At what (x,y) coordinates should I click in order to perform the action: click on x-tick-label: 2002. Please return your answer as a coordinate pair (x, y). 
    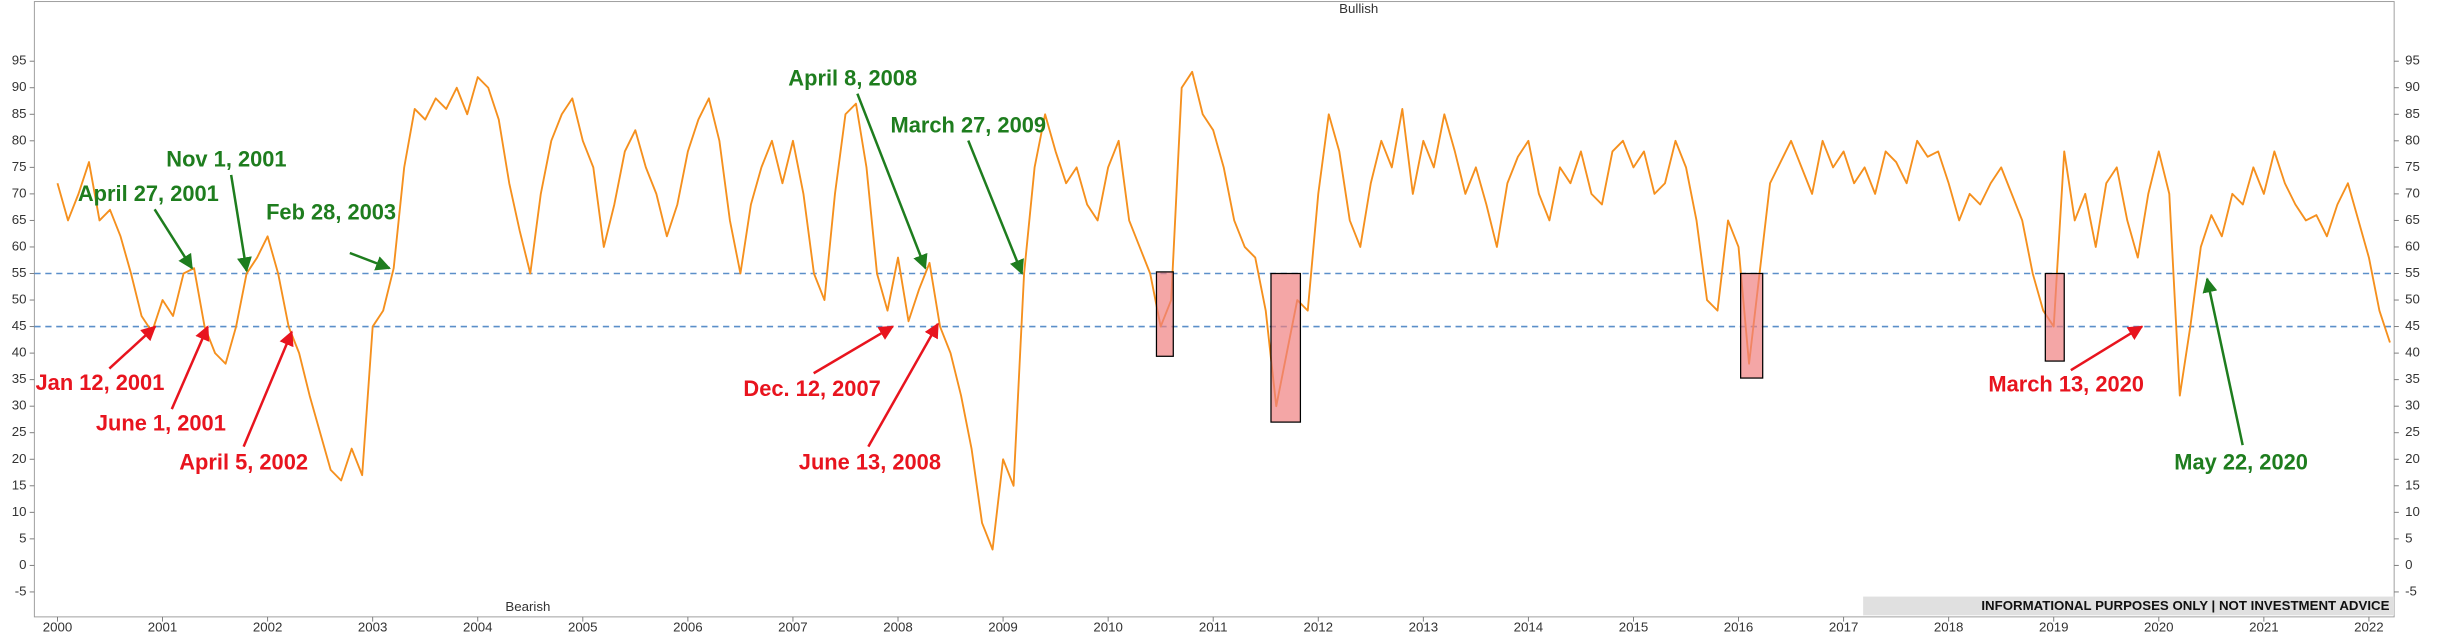
    Looking at the image, I should click on (268, 626).